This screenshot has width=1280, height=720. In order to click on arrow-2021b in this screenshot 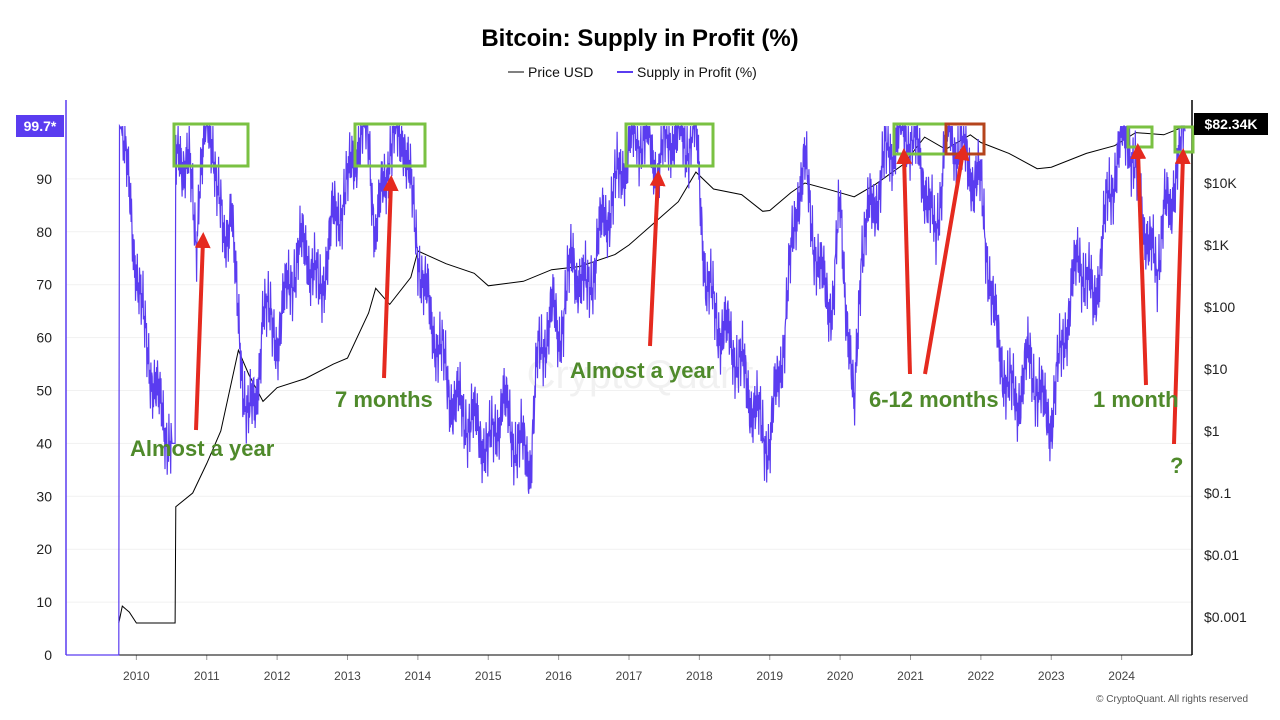, I will do `click(946, 259)`.